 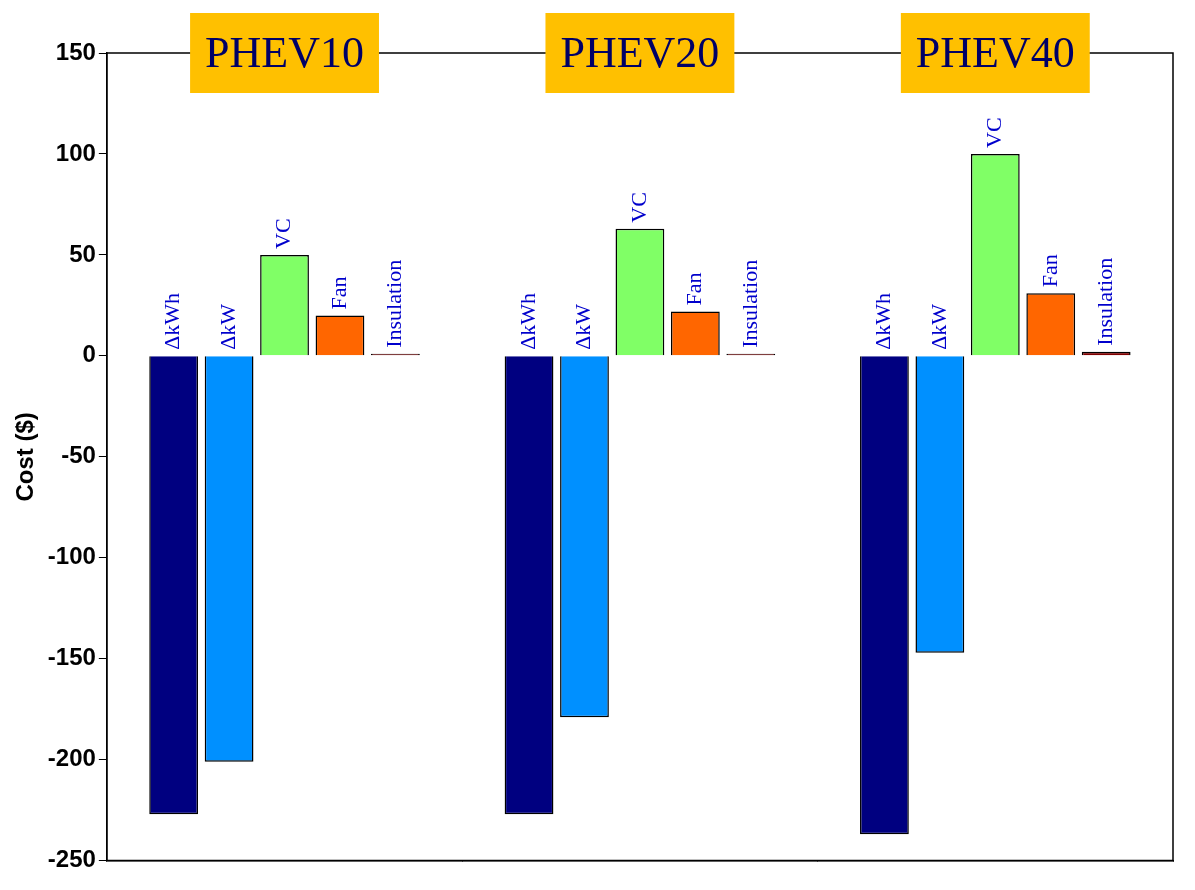 What do you see at coordinates (89, 354) in the screenshot?
I see `y-tick-label: 0` at bounding box center [89, 354].